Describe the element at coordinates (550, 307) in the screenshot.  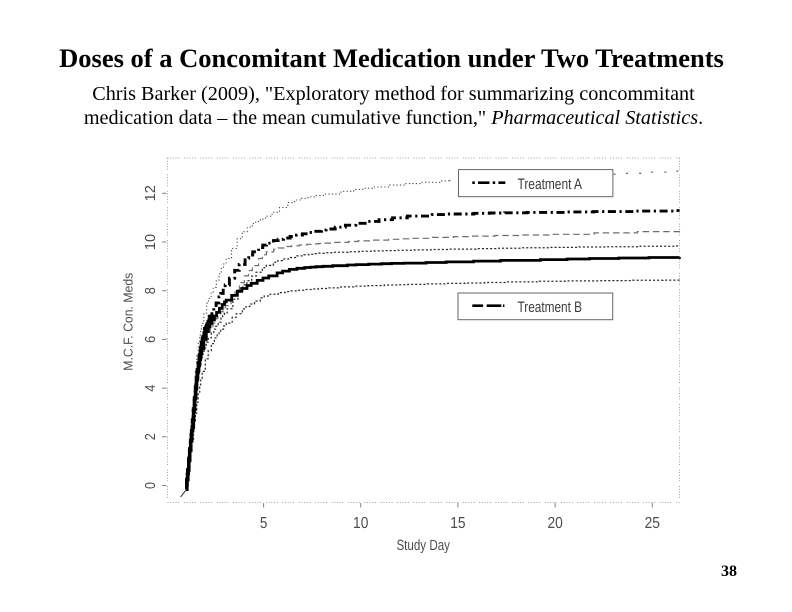
I see `svg-text: Treatment B` at that location.